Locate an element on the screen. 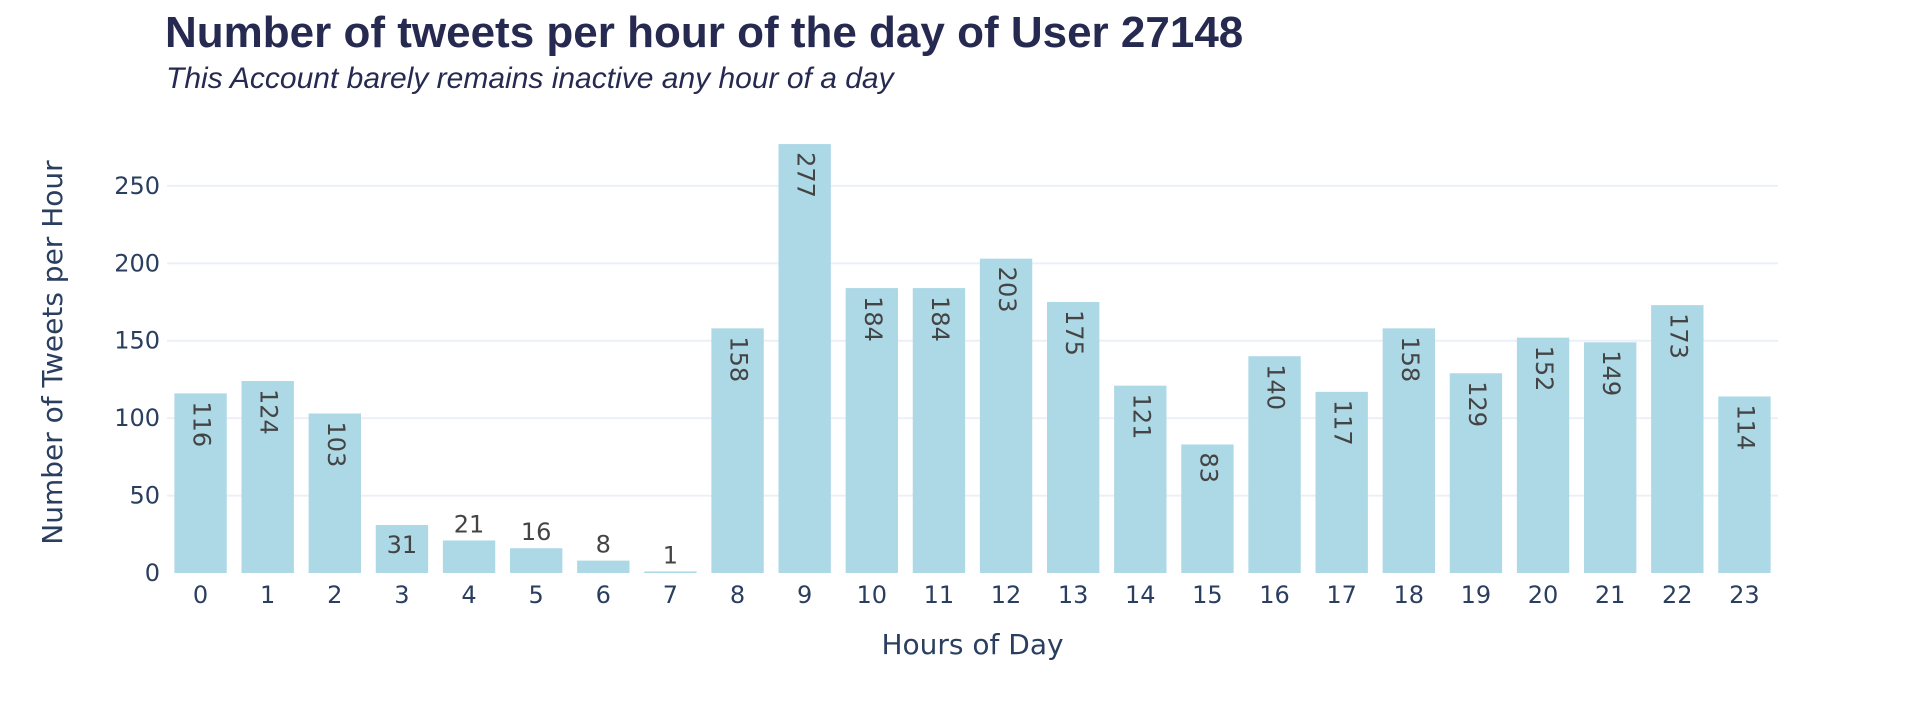 The width and height of the screenshot is (1920, 728). bar-value-label: 140 is located at coordinates (1276, 387).